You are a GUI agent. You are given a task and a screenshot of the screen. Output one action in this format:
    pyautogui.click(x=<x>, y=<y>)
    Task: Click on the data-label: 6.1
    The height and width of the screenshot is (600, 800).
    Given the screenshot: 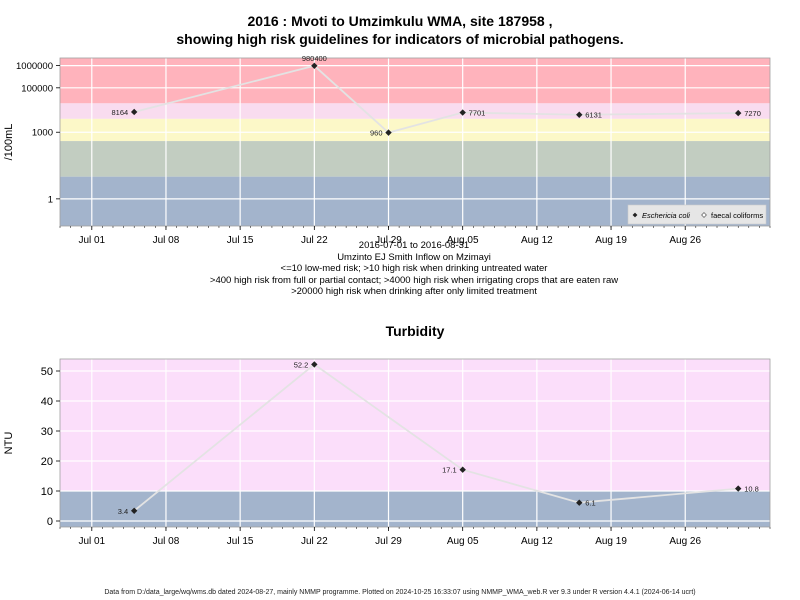 What is the action you would take?
    pyautogui.click(x=590, y=503)
    